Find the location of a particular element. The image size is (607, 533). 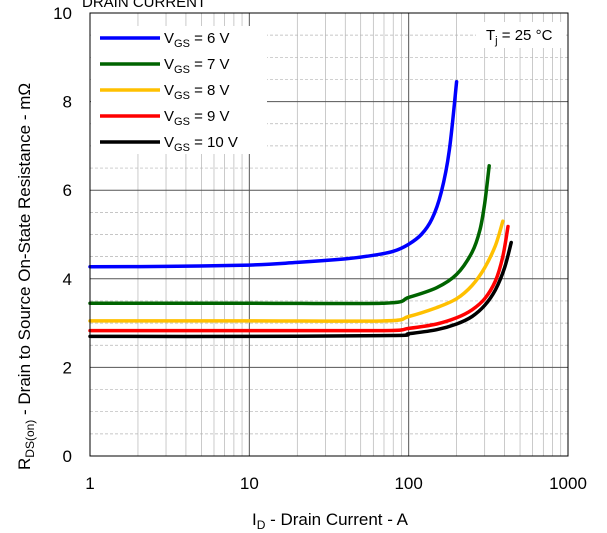

legend-label-4: VGS = 9 V is located at coordinates (197, 118).